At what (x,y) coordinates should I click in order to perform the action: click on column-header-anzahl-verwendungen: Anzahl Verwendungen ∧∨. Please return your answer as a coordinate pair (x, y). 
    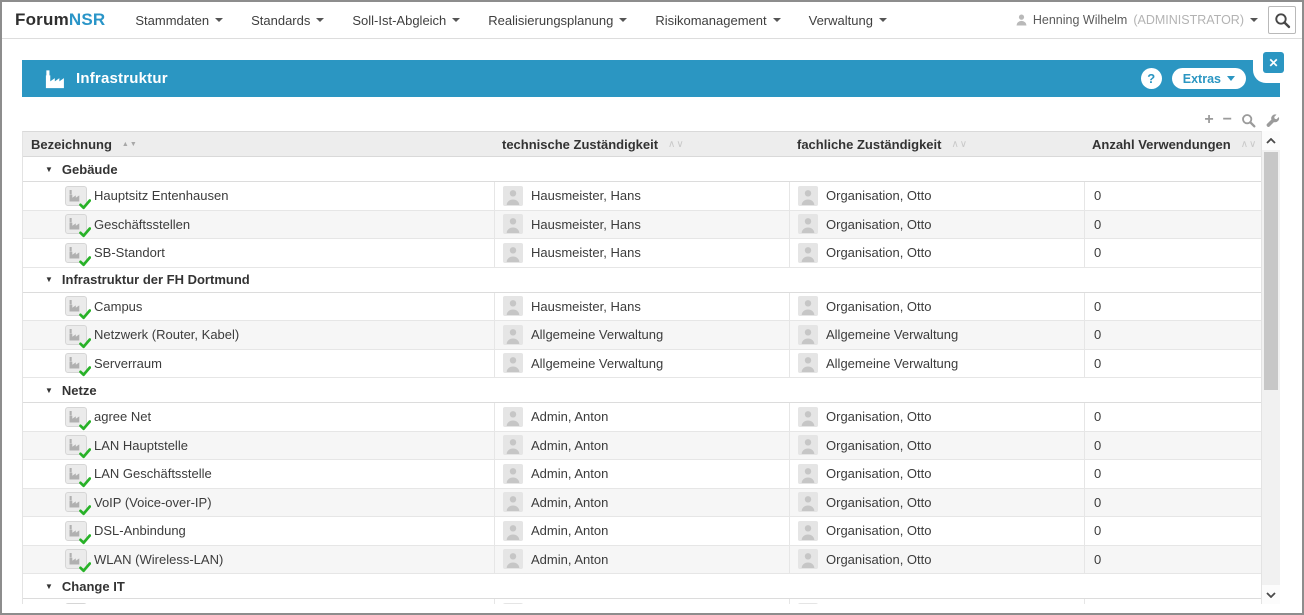
    Looking at the image, I should click on (1172, 144).